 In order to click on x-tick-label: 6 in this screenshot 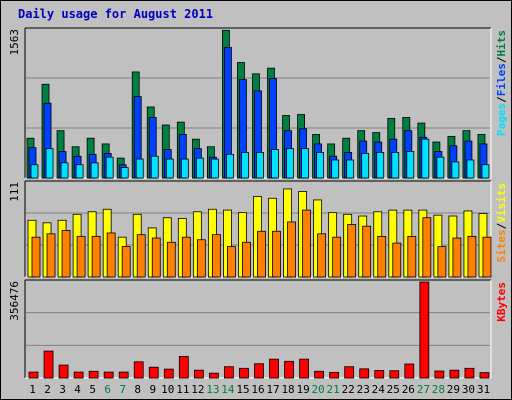, I will do `click(107, 389)`.